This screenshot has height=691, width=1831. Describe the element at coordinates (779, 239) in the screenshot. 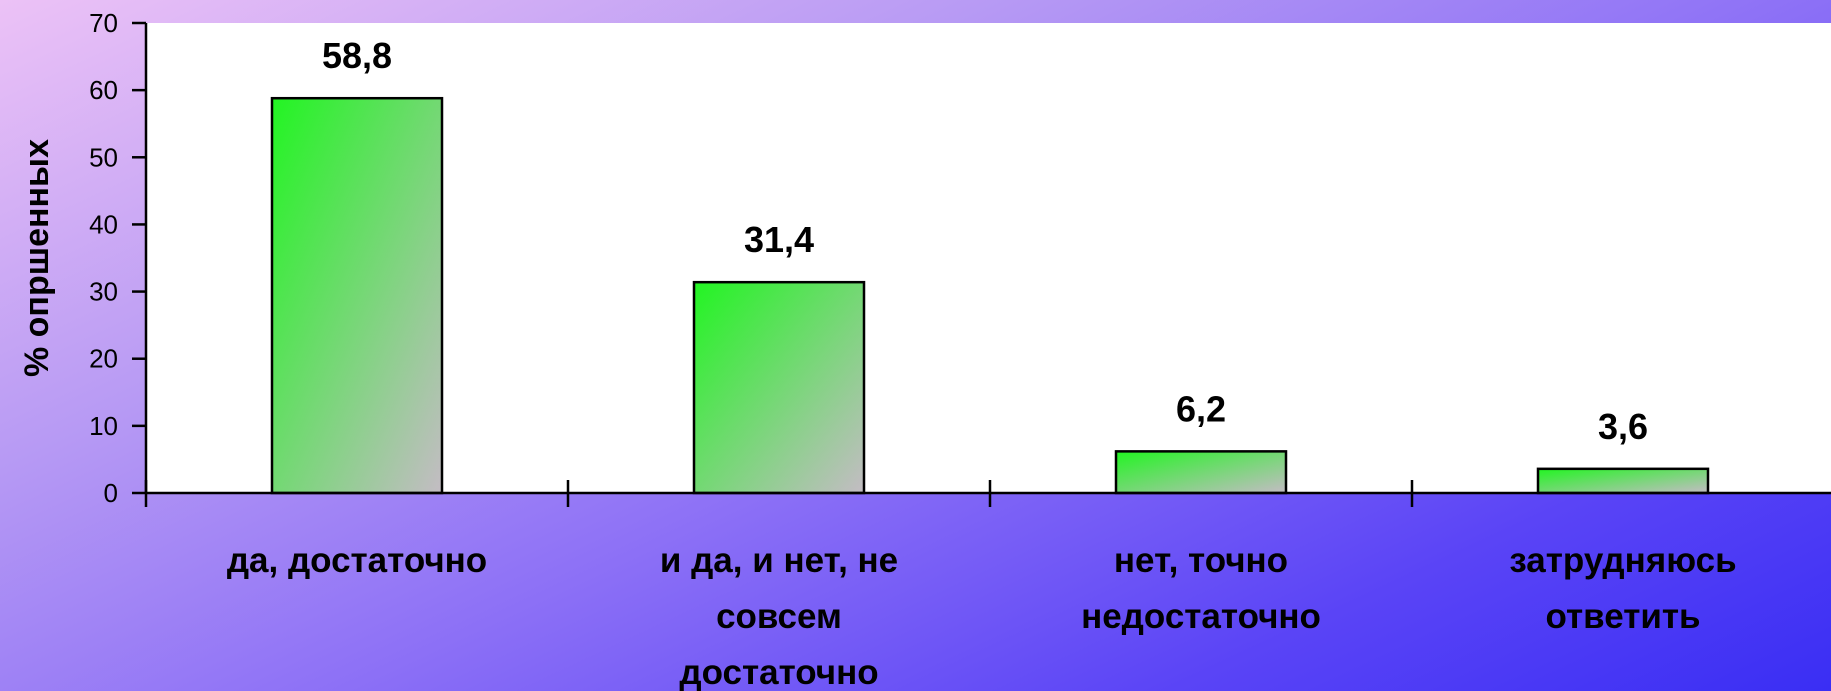

I see `data-label-2: 31,4` at that location.